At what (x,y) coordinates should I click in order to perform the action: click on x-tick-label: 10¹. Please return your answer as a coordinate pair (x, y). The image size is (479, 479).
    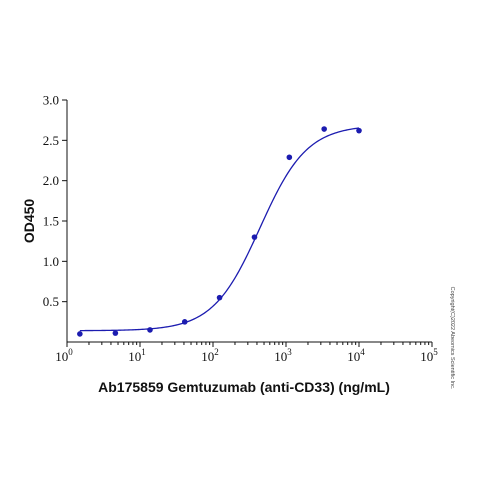
    Looking at the image, I should click on (137, 355).